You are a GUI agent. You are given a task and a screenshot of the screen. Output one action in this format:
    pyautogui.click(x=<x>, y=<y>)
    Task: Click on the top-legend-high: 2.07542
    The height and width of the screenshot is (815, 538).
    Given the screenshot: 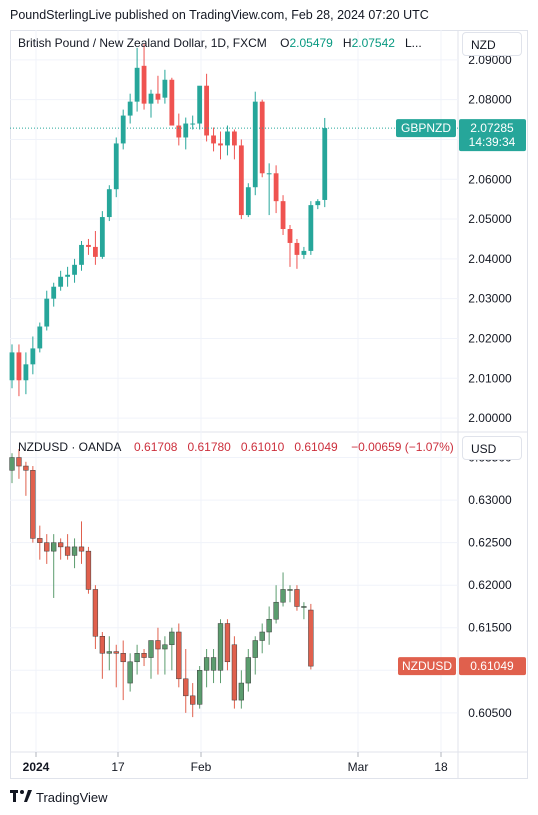 What is the action you would take?
    pyautogui.click(x=373, y=43)
    